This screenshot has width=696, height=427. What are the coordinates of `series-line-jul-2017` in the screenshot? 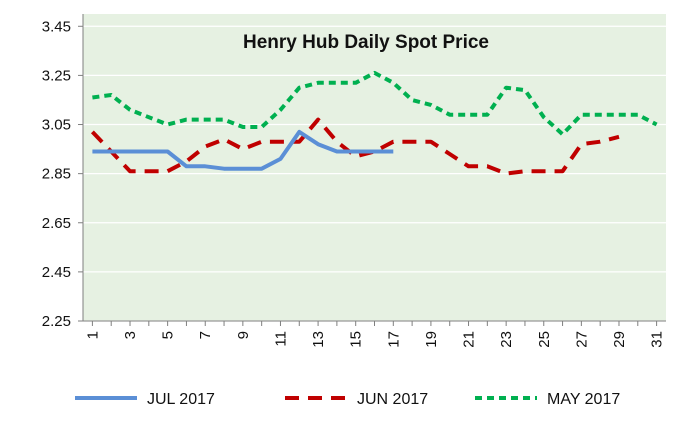 It's located at (243, 150).